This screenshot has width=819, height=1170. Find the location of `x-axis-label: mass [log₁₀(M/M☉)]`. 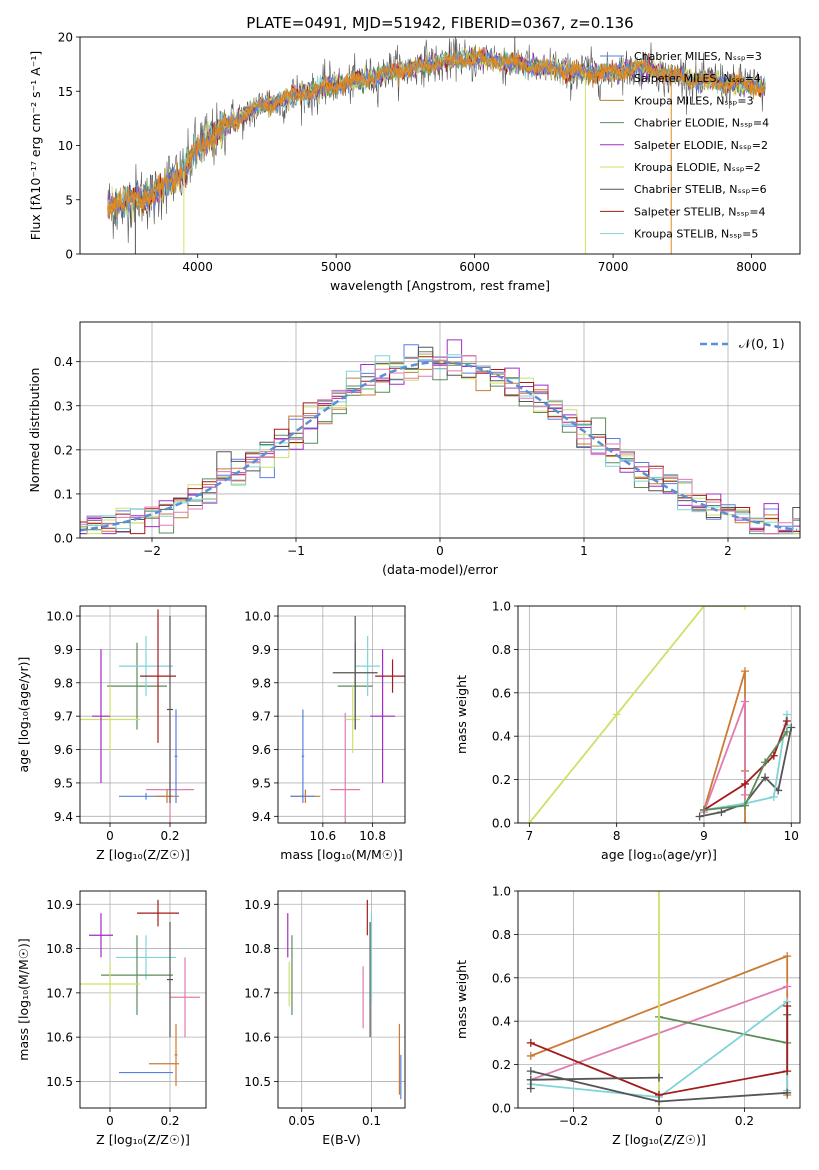

x-axis-label: mass [log₁₀(M/M☉)] is located at coordinates (341, 854).